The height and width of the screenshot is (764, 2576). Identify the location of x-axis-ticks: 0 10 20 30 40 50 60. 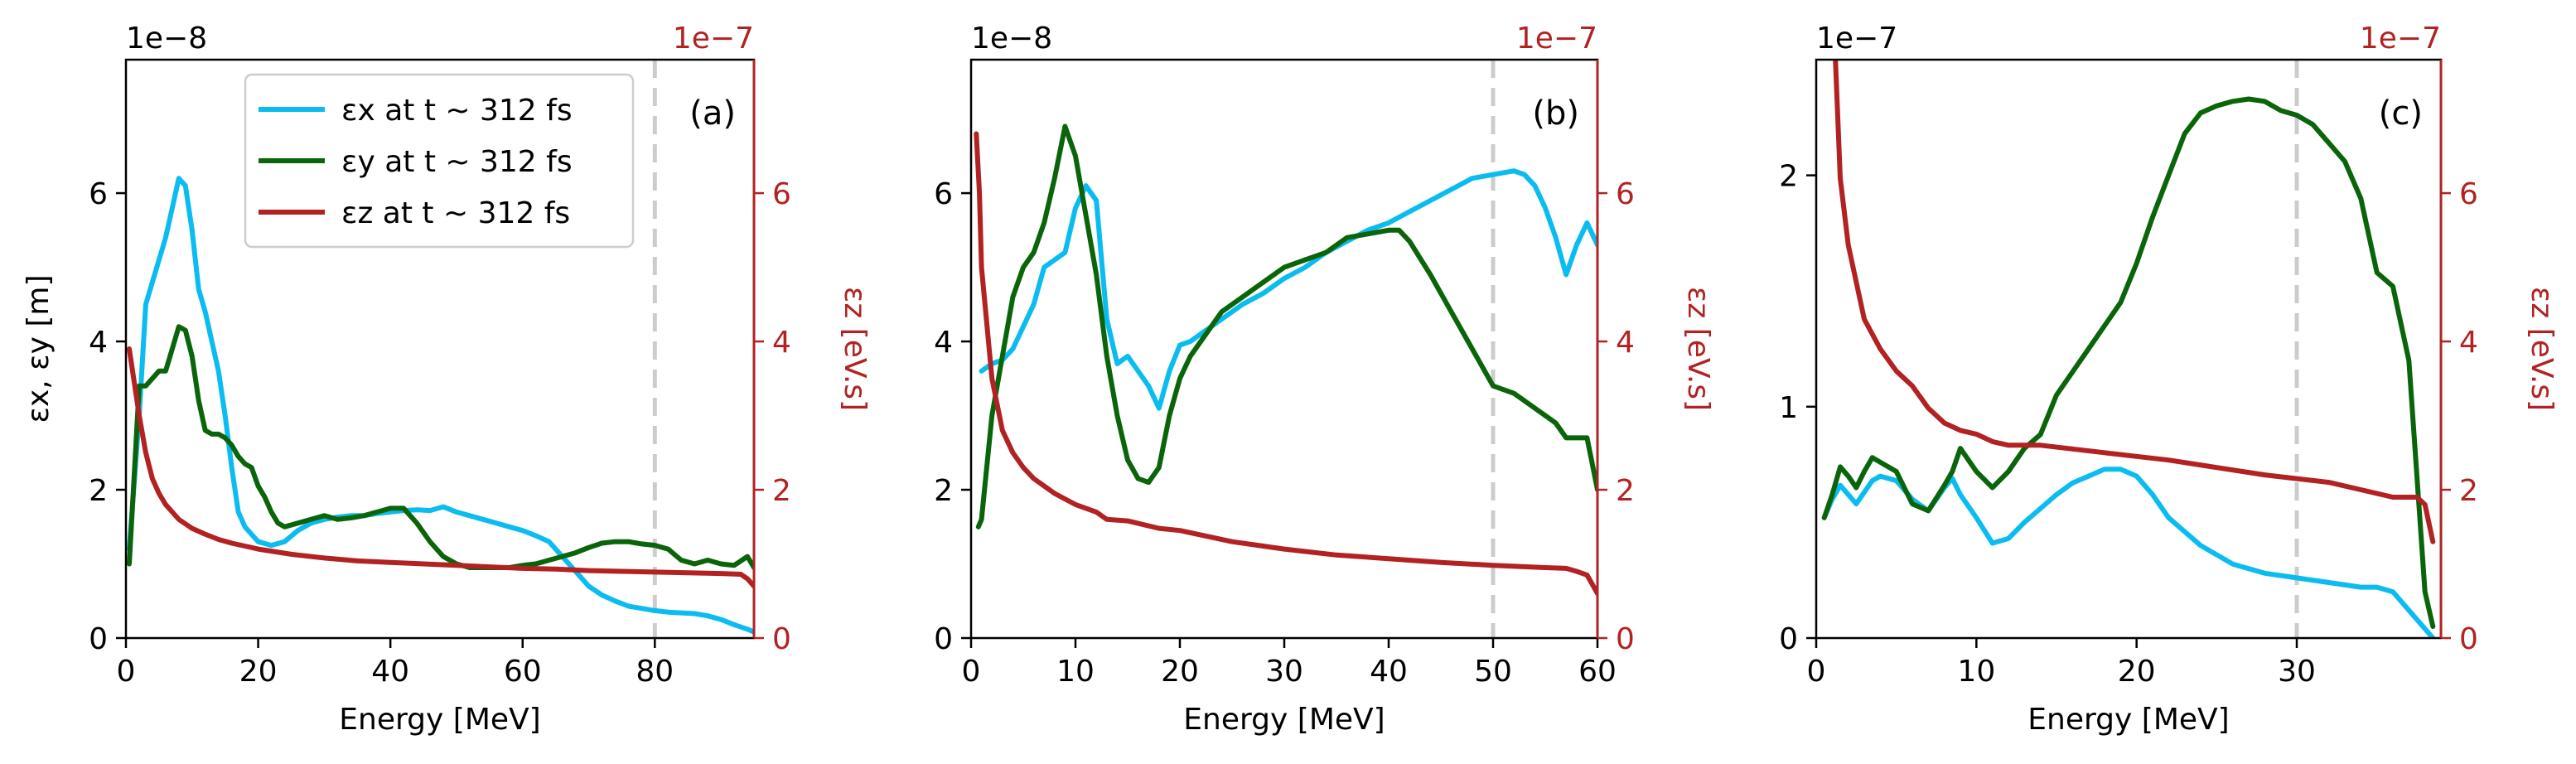
(1289, 663).